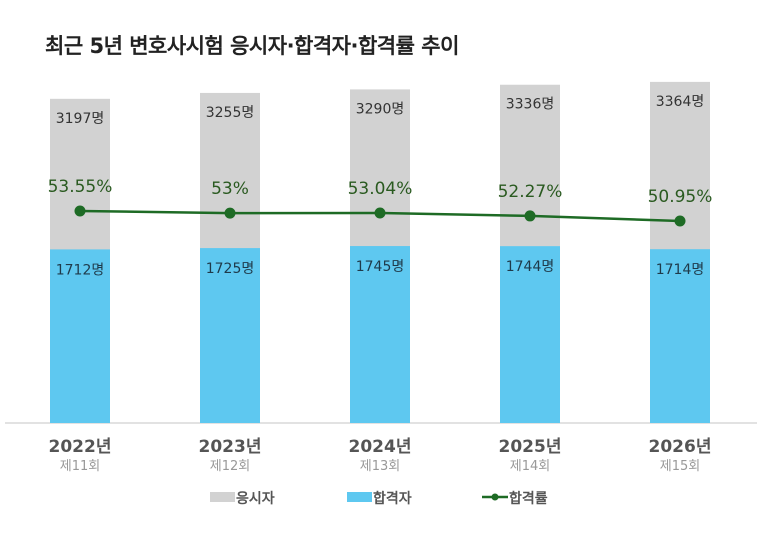 This screenshot has width=782, height=535. I want to click on label-응시자: 3290명, so click(380, 109).